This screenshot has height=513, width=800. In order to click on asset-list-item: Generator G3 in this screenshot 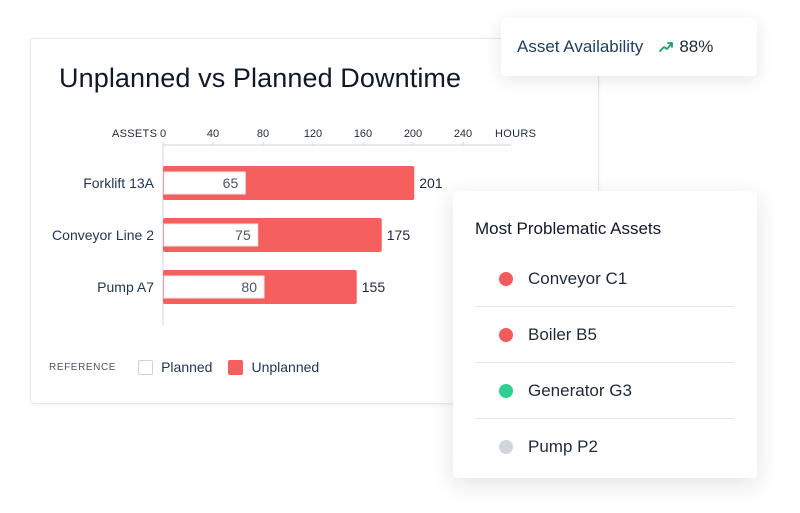, I will do `click(604, 391)`.